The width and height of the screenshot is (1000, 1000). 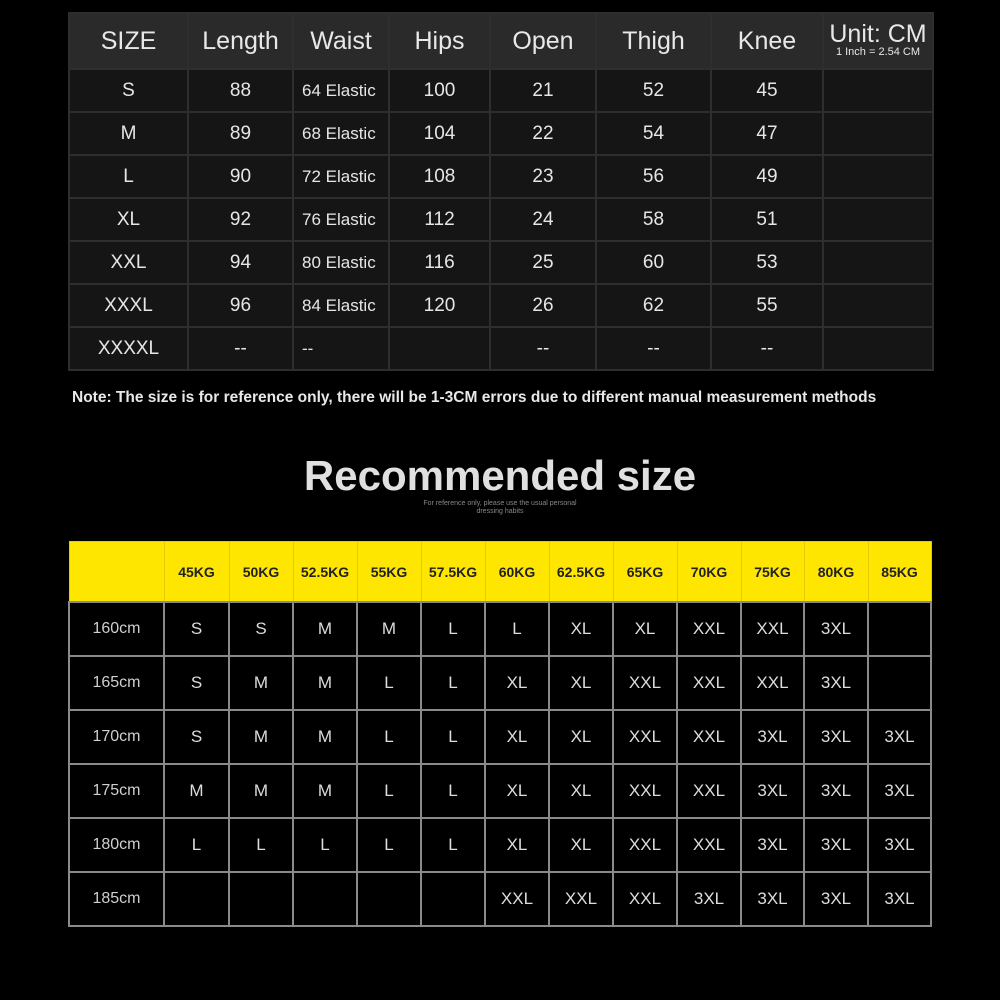 I want to click on height-label: 170cm, so click(x=116, y=737).